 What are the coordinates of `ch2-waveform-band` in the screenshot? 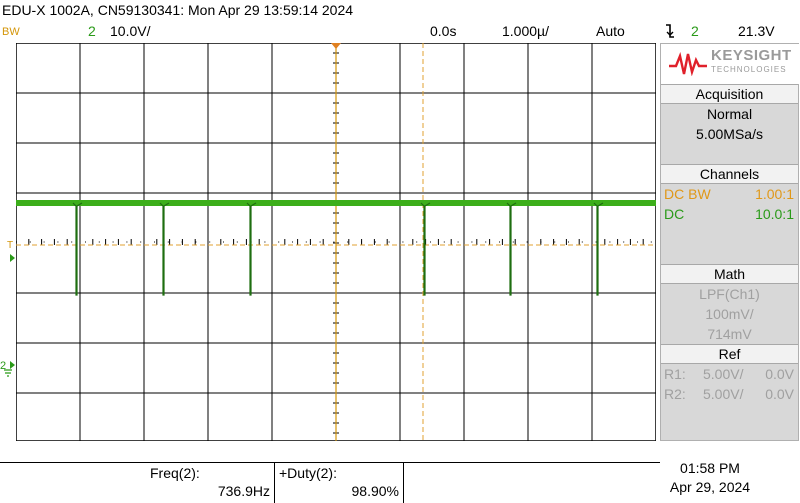 It's located at (336, 203).